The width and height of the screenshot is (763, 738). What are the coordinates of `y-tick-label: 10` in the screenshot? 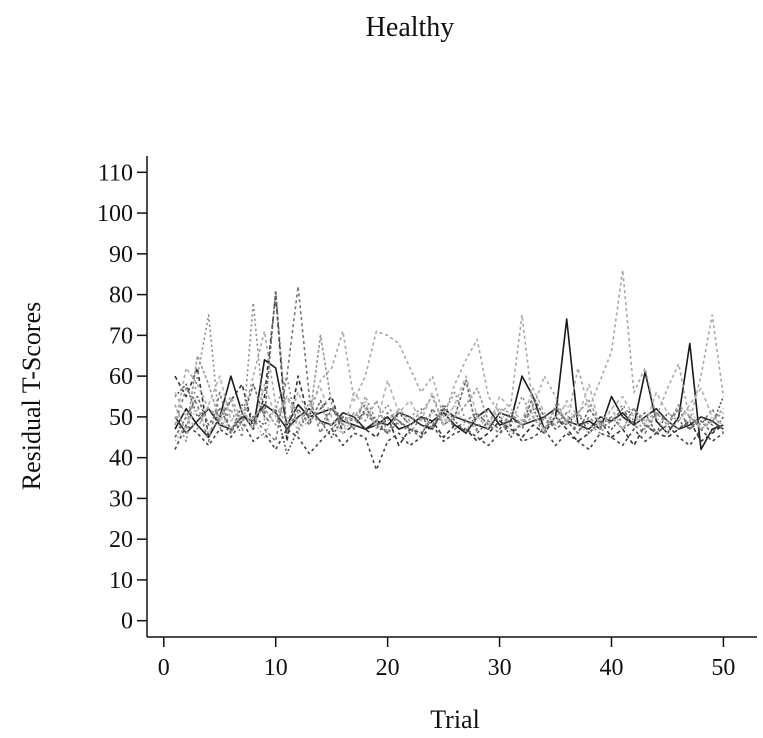 It's located at (121, 581).